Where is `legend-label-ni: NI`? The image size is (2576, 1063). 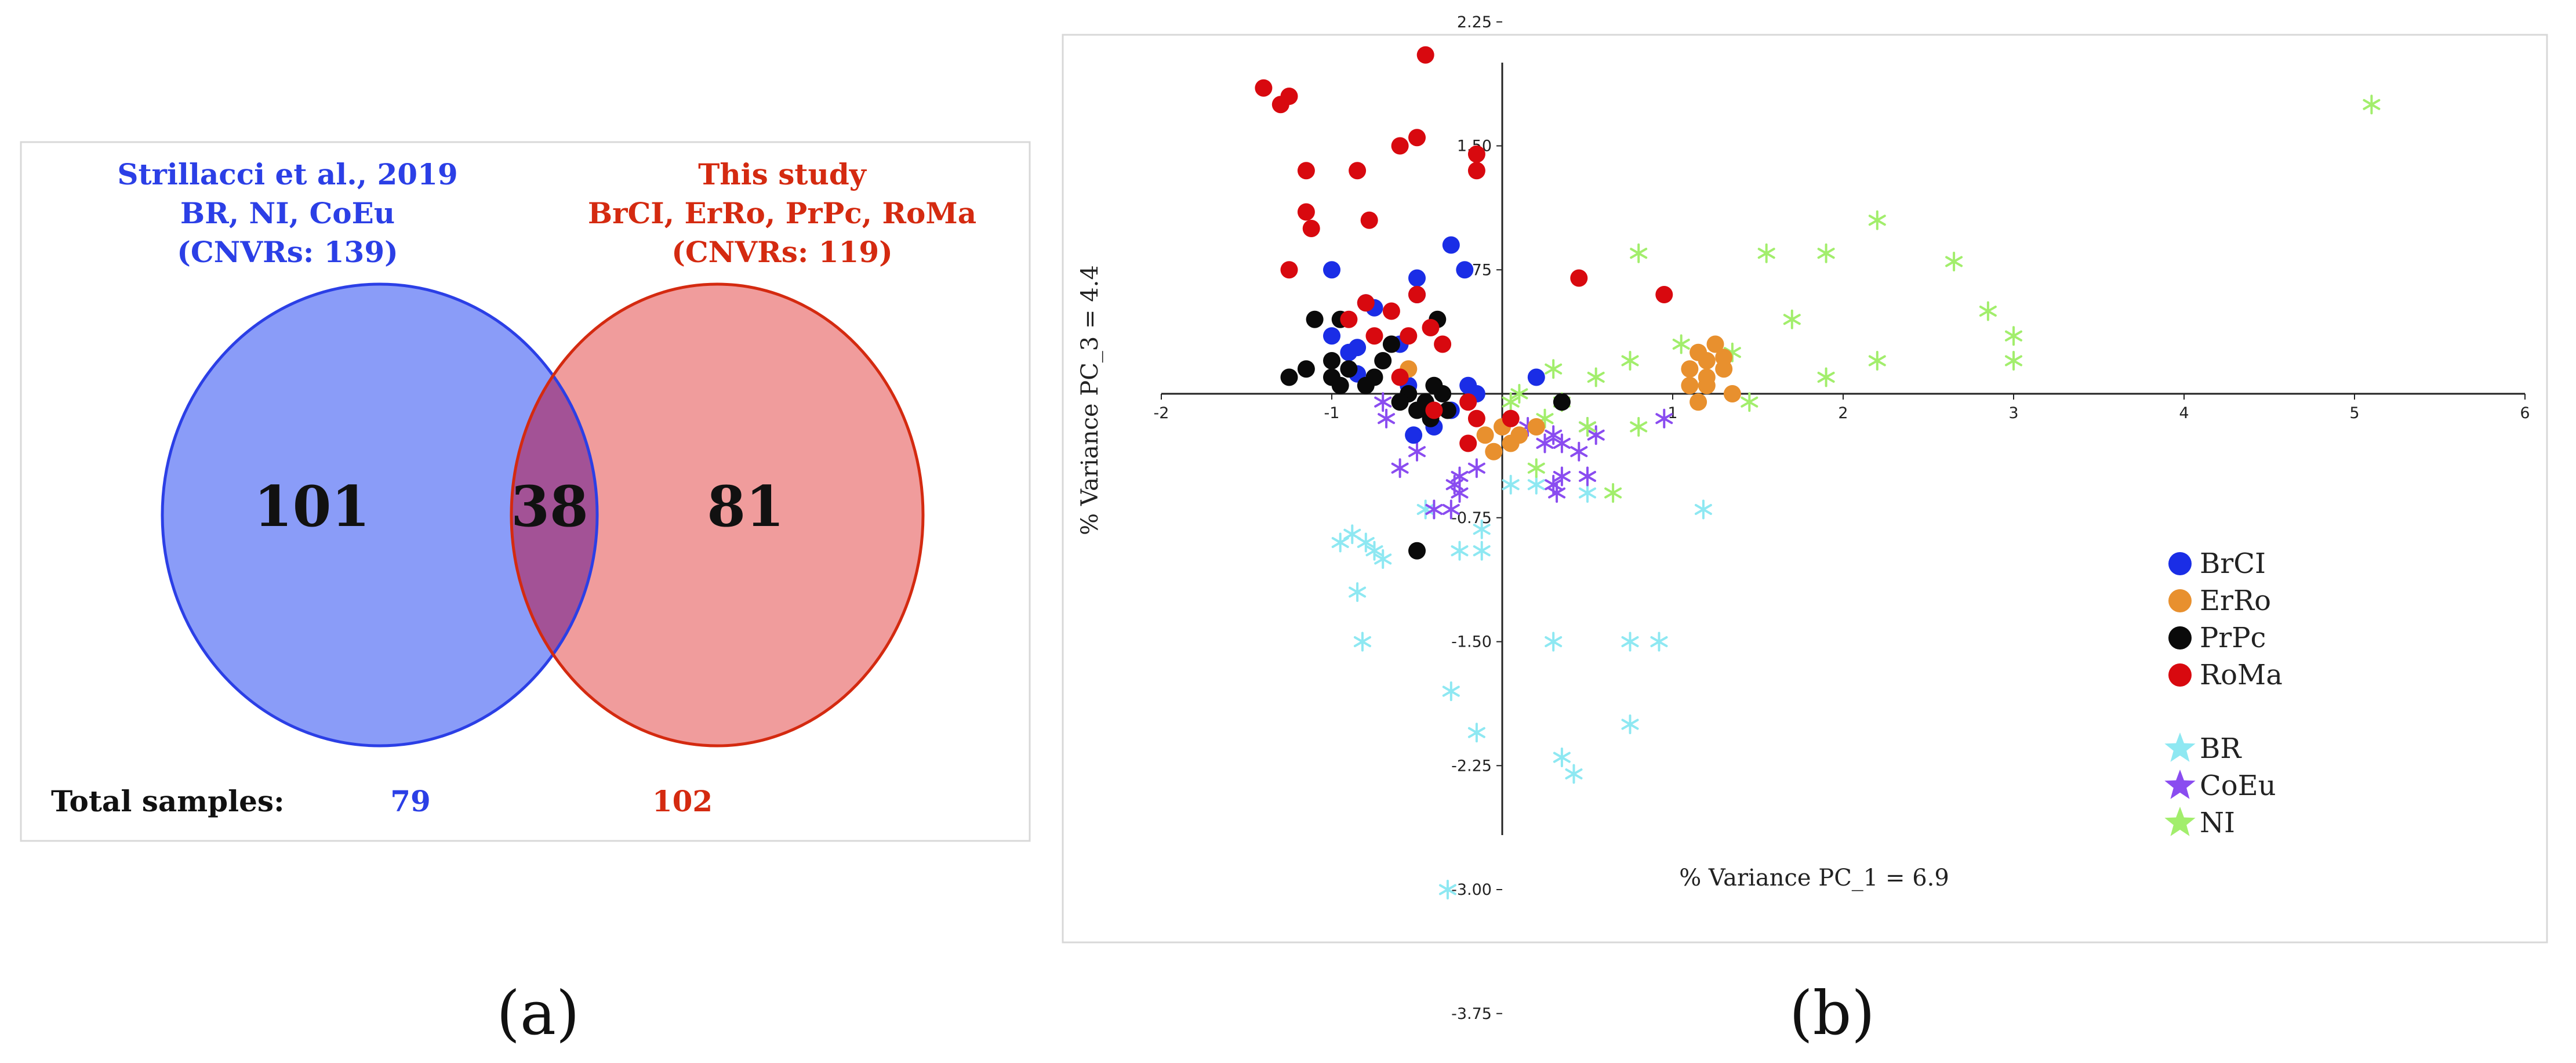
legend-label-ni: NI is located at coordinates (2217, 823).